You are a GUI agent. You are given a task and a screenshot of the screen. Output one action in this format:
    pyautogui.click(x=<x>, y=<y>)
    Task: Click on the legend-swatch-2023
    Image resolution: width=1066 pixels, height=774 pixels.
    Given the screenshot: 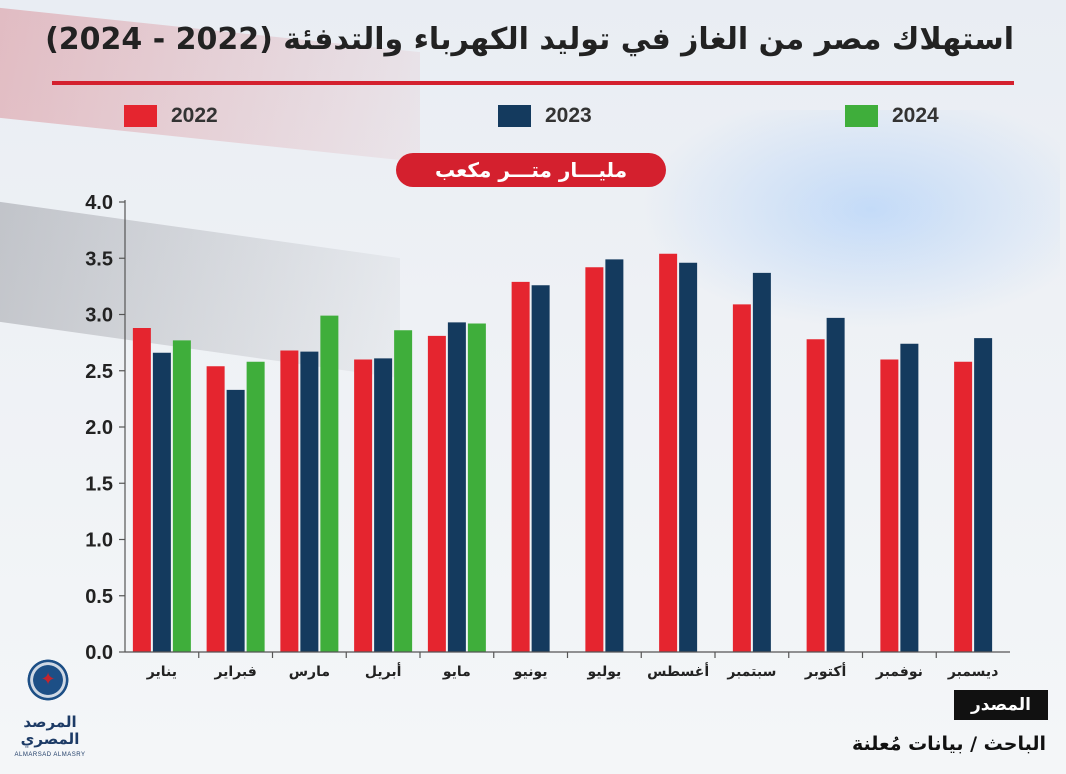 What is the action you would take?
    pyautogui.click(x=514, y=116)
    